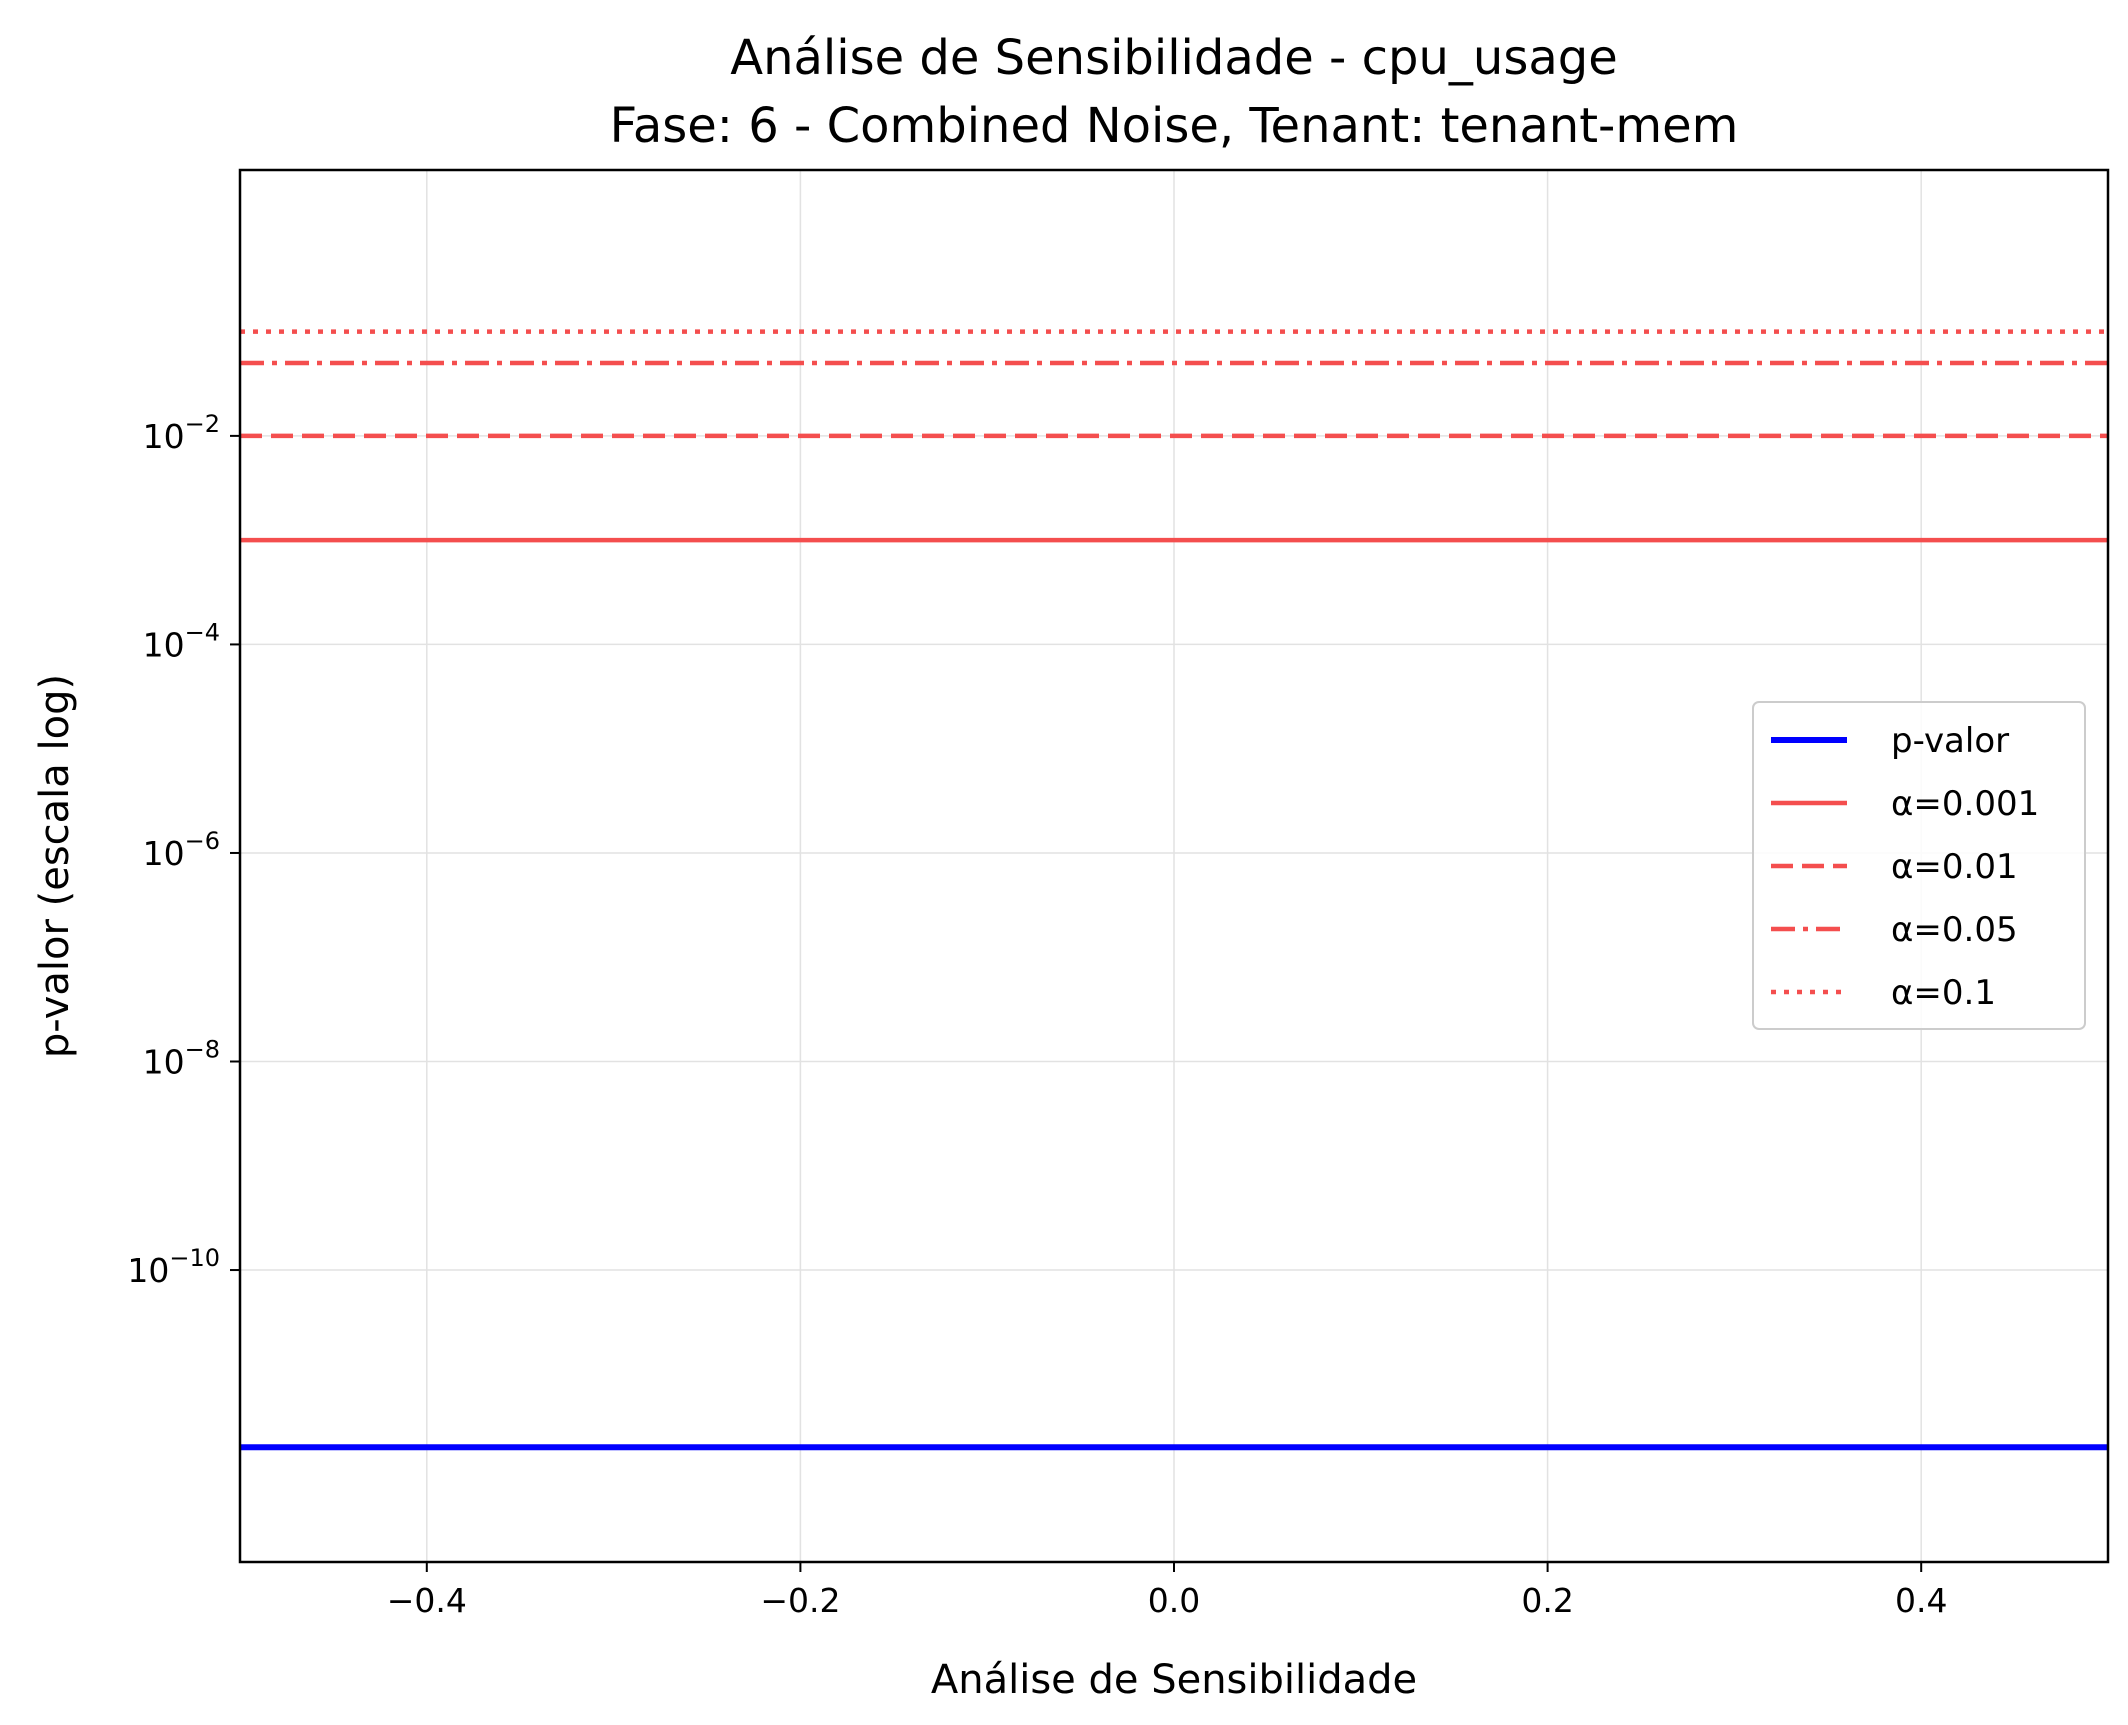 The height and width of the screenshot is (1725, 2128). Describe the element at coordinates (1173, 58) in the screenshot. I see `chart-title: Análise de Sensibilidade - cpu_usage` at that location.